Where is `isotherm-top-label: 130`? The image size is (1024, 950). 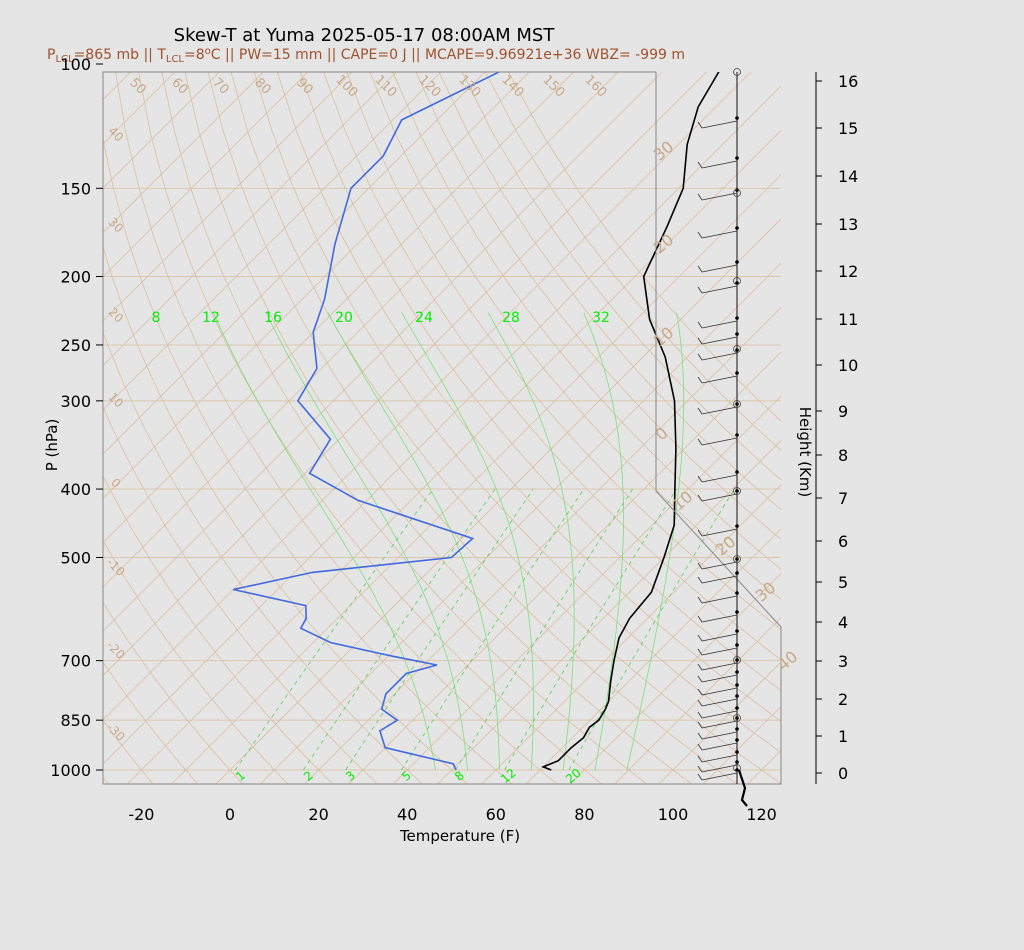 isotherm-top-label: 130 is located at coordinates (469, 86).